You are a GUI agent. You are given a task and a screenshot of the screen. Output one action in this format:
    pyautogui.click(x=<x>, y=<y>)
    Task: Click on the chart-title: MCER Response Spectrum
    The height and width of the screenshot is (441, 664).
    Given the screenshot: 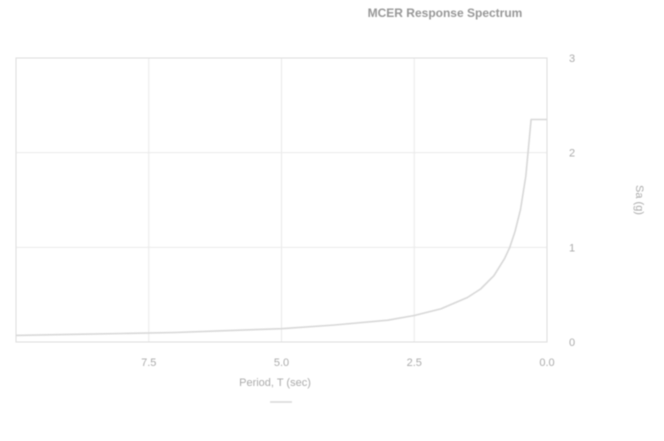 What is the action you would take?
    pyautogui.click(x=445, y=13)
    